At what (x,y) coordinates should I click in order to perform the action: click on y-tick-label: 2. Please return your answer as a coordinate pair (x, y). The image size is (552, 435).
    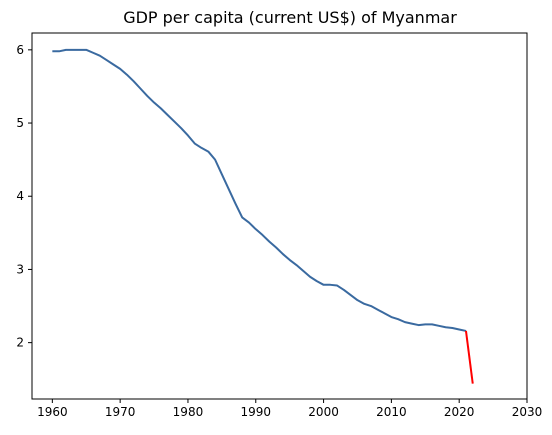
    Looking at the image, I should click on (20, 343).